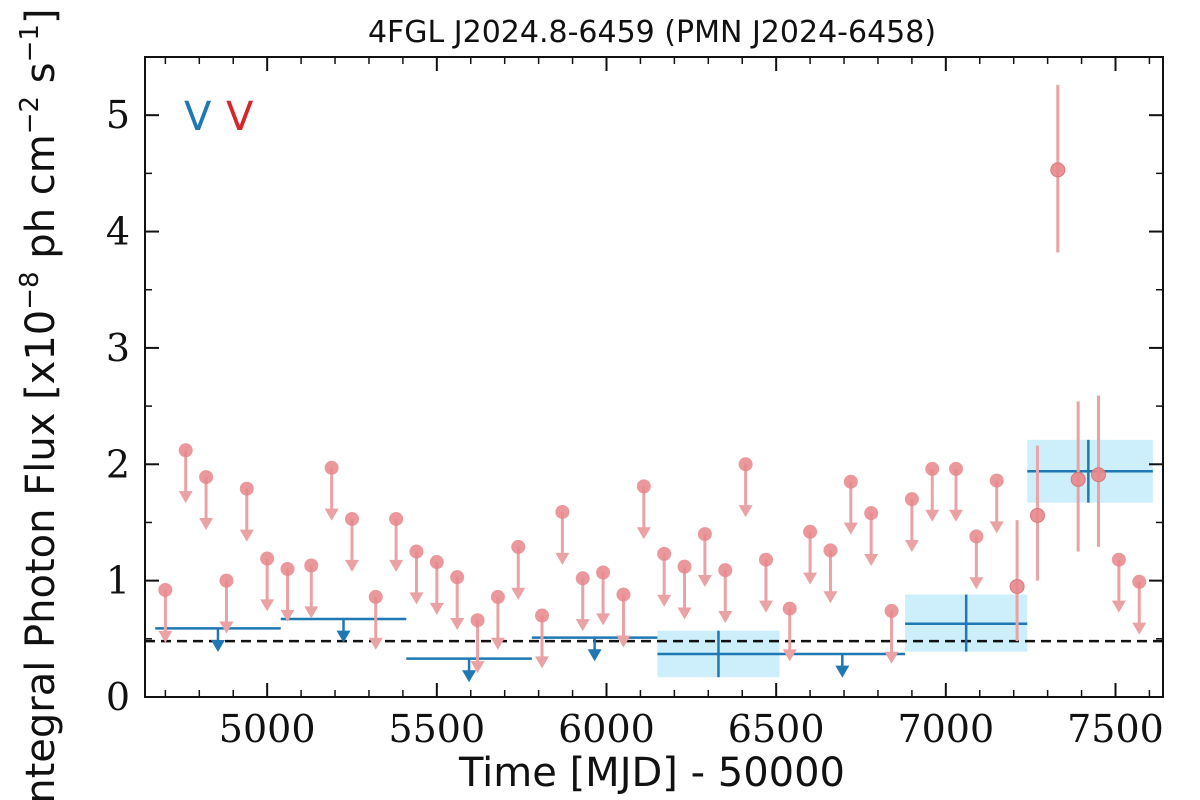 This screenshot has width=1200, height=800. What do you see at coordinates (118, 115) in the screenshot?
I see `y-tick-label: 5` at bounding box center [118, 115].